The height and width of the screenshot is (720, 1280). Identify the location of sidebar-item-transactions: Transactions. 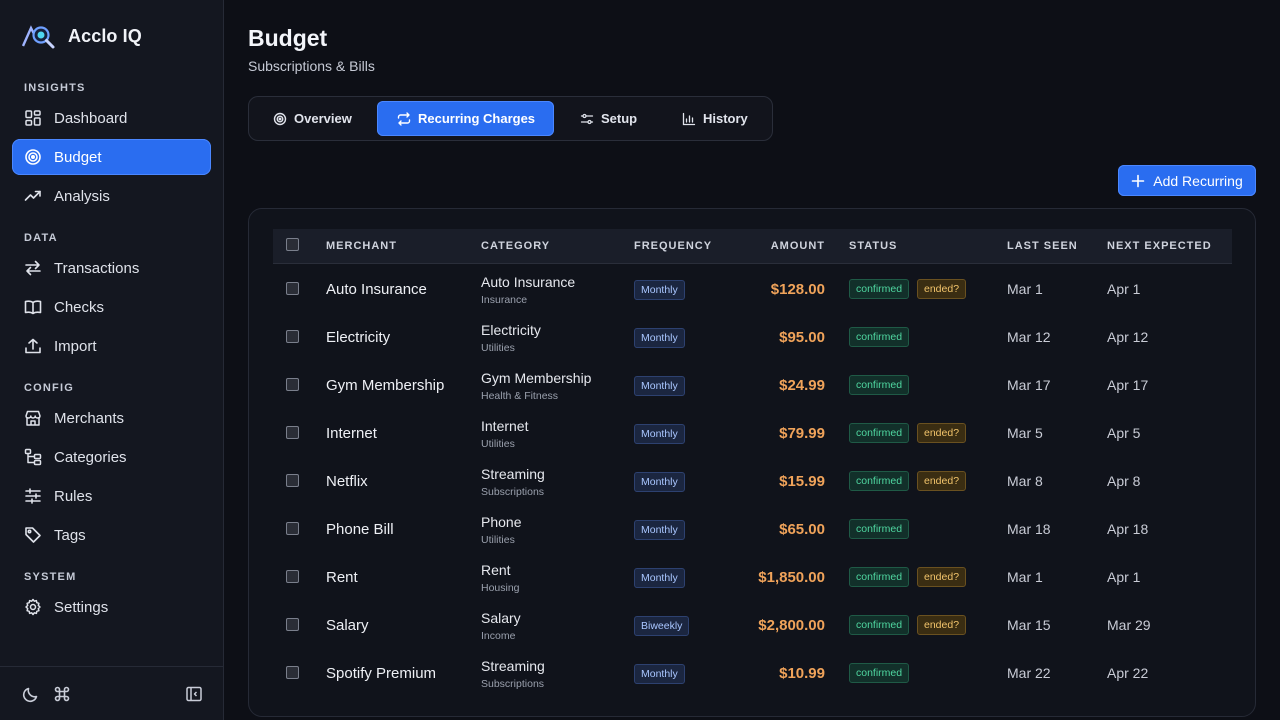
(111, 268).